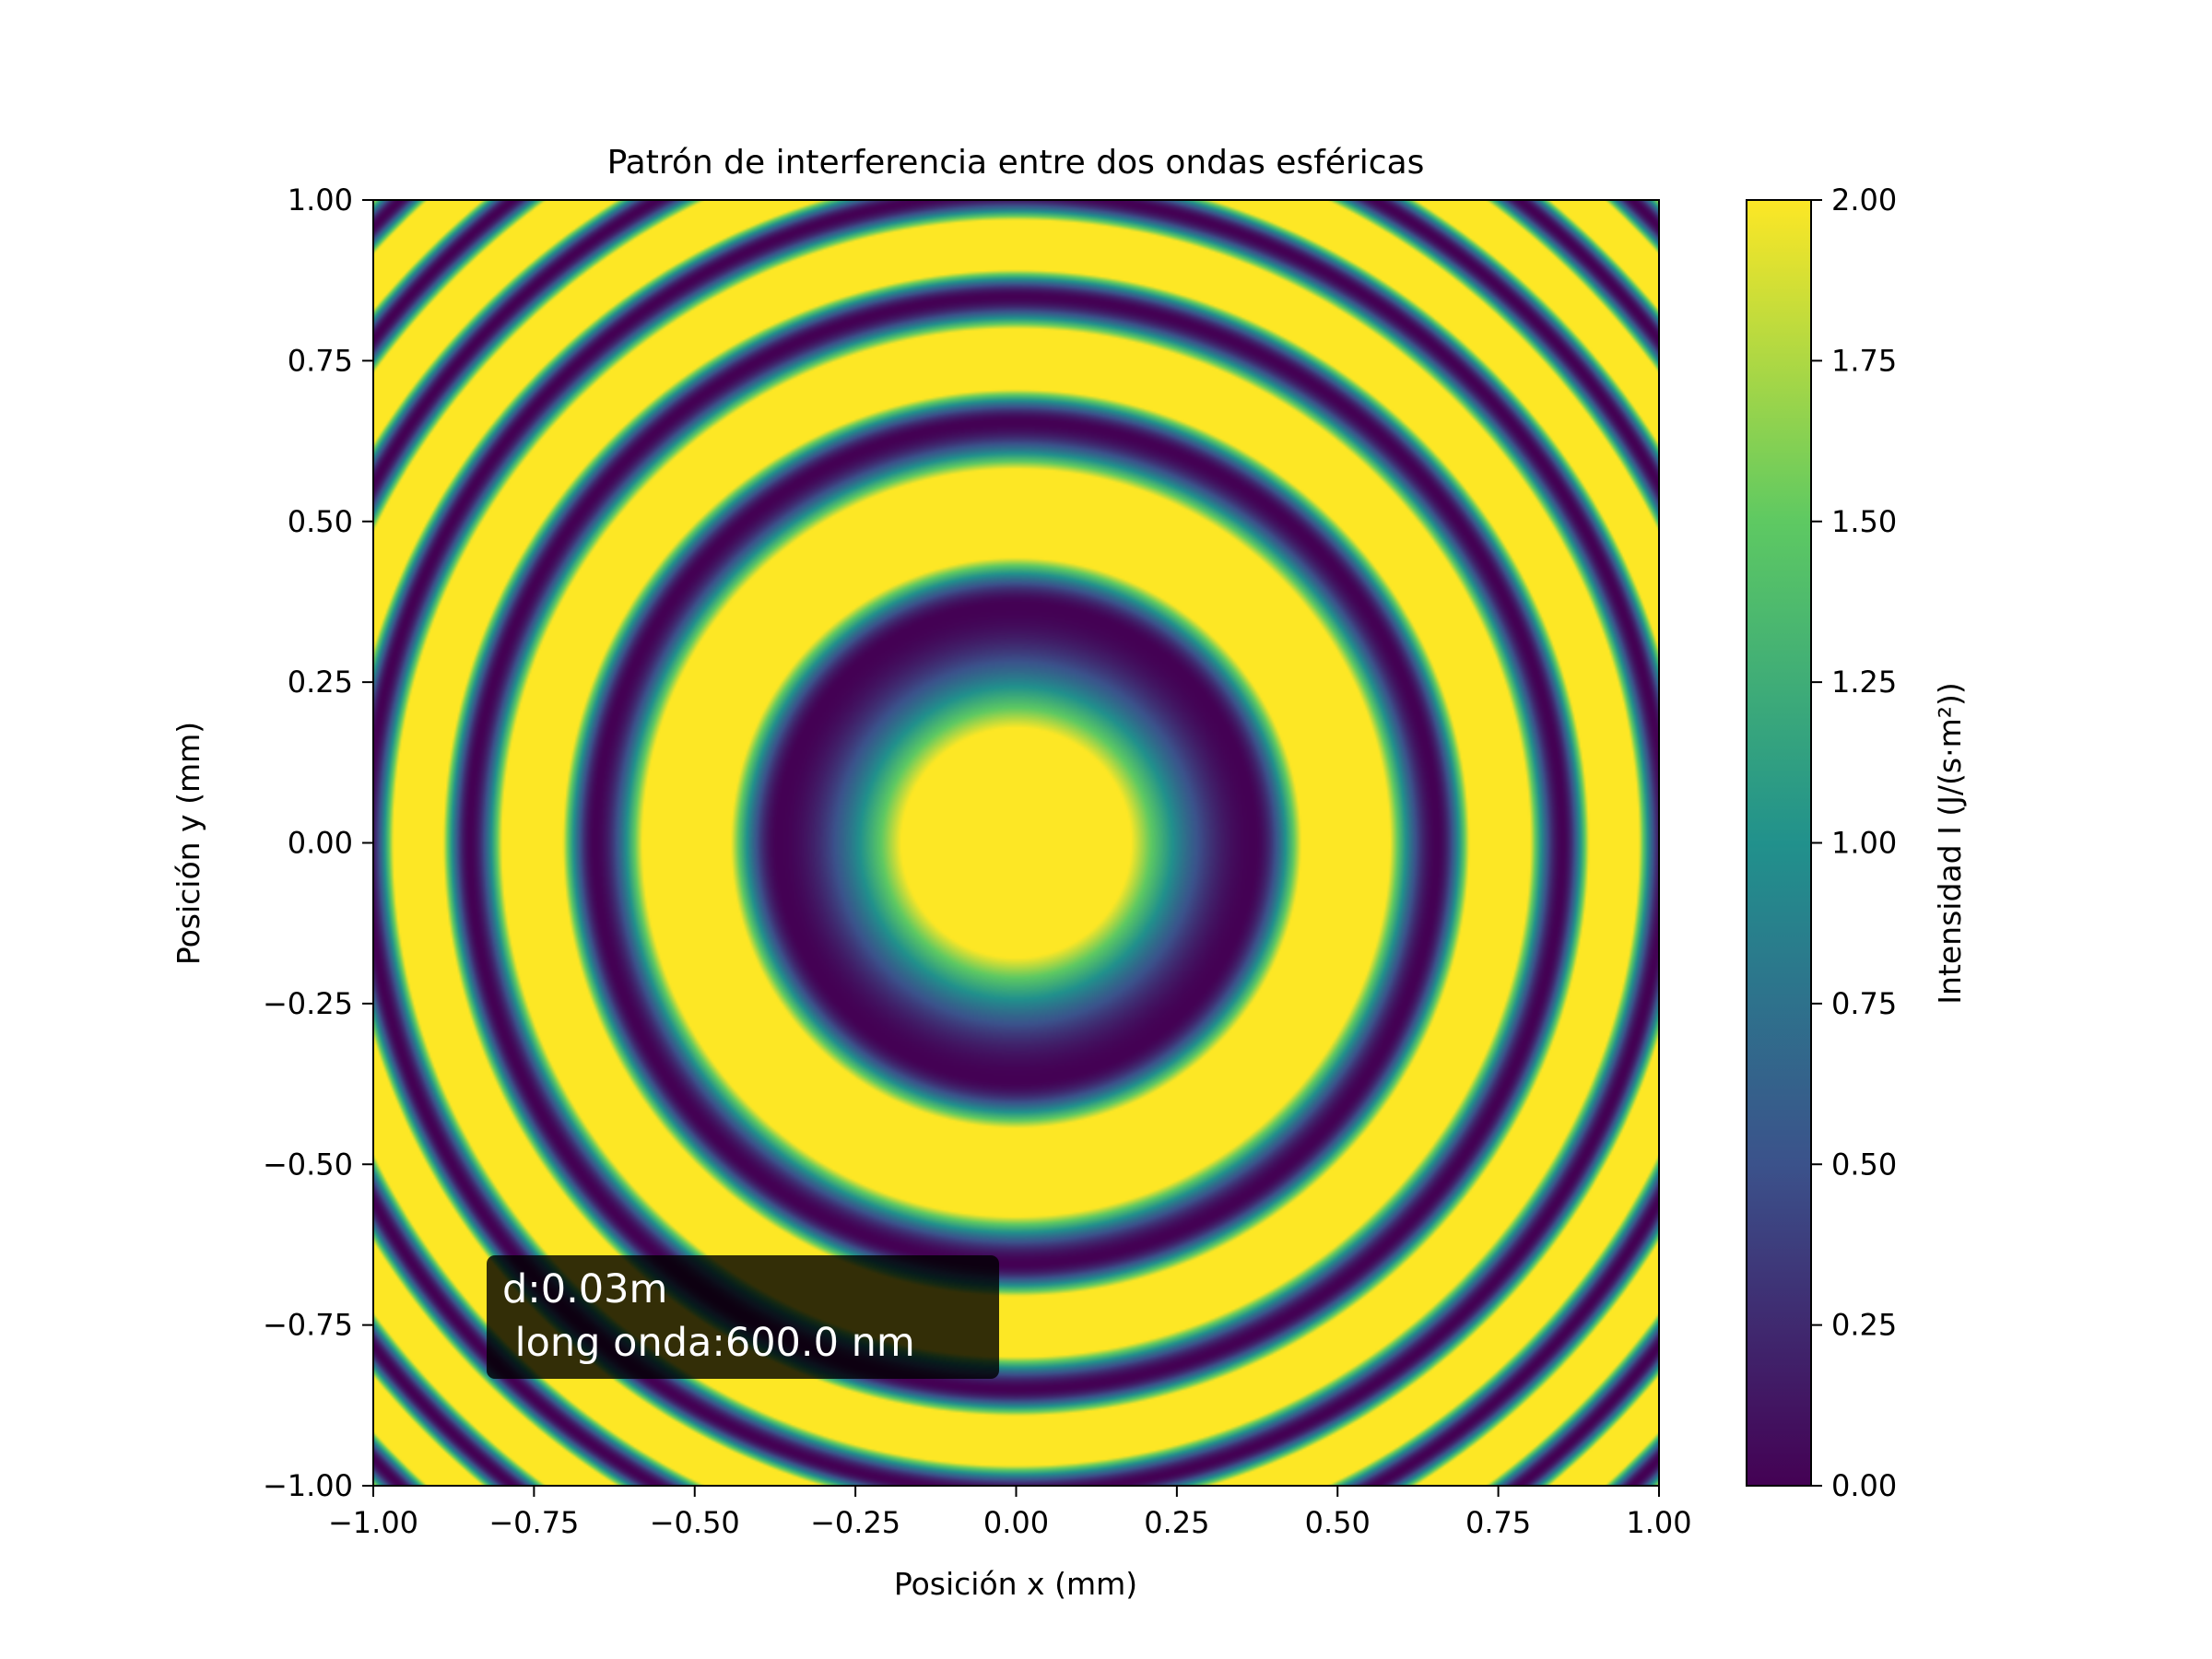  I want to click on x-axis: −1.00 −0.75 −0.50 −0.25 0.00 0.25 0.50 0.75 1.00, so click(1010, 1513).